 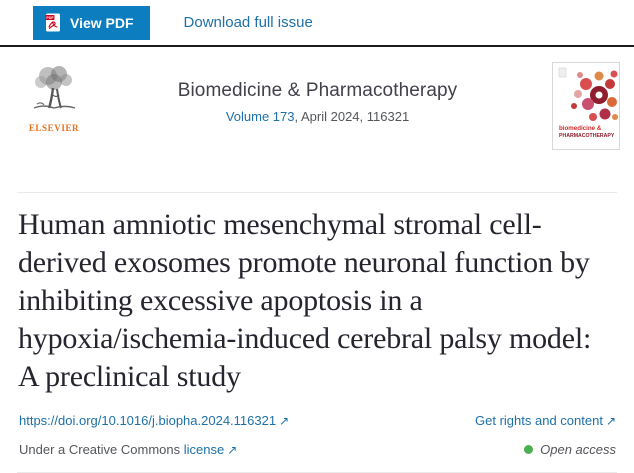 I want to click on top-toolbar: PDF View PDF Download full issue, so click(x=317, y=23).